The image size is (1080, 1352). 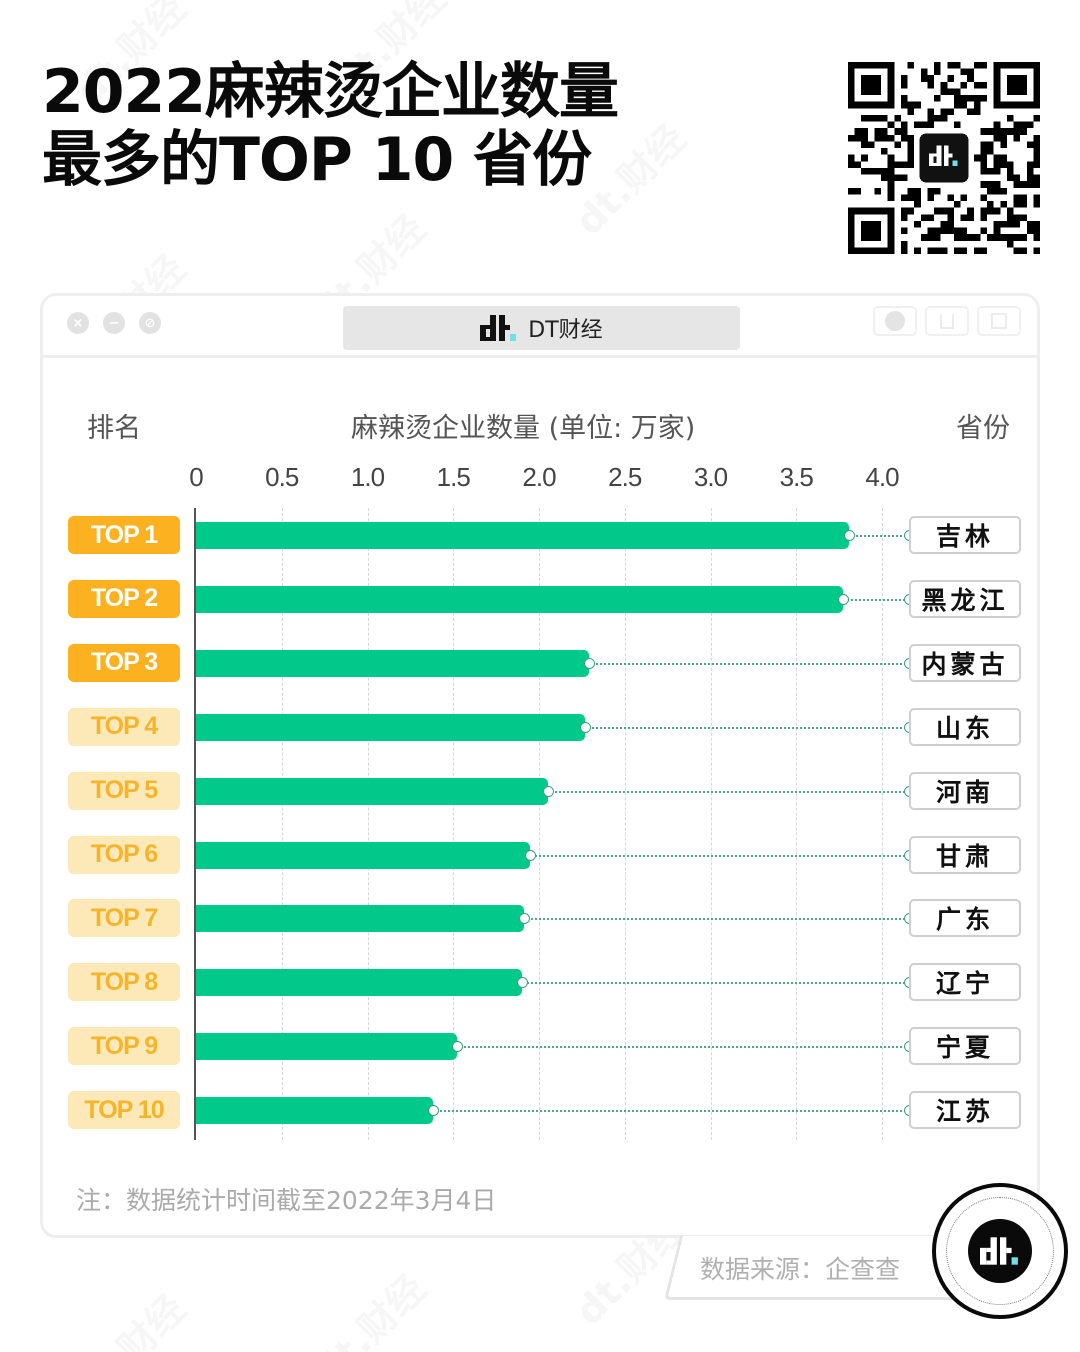 What do you see at coordinates (965, 854) in the screenshot?
I see `province-label: 甘肃` at bounding box center [965, 854].